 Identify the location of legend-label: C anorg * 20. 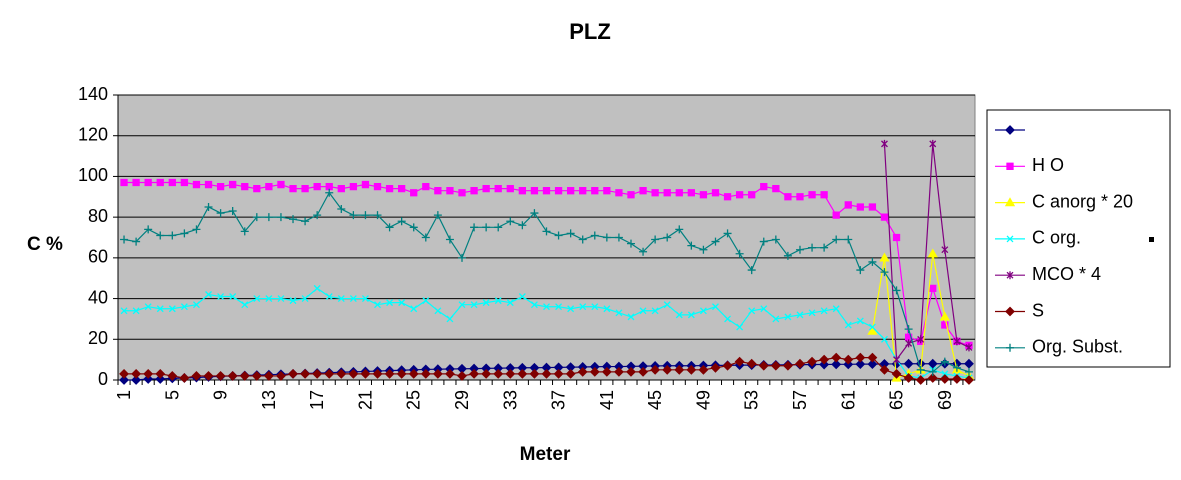
(1082, 201).